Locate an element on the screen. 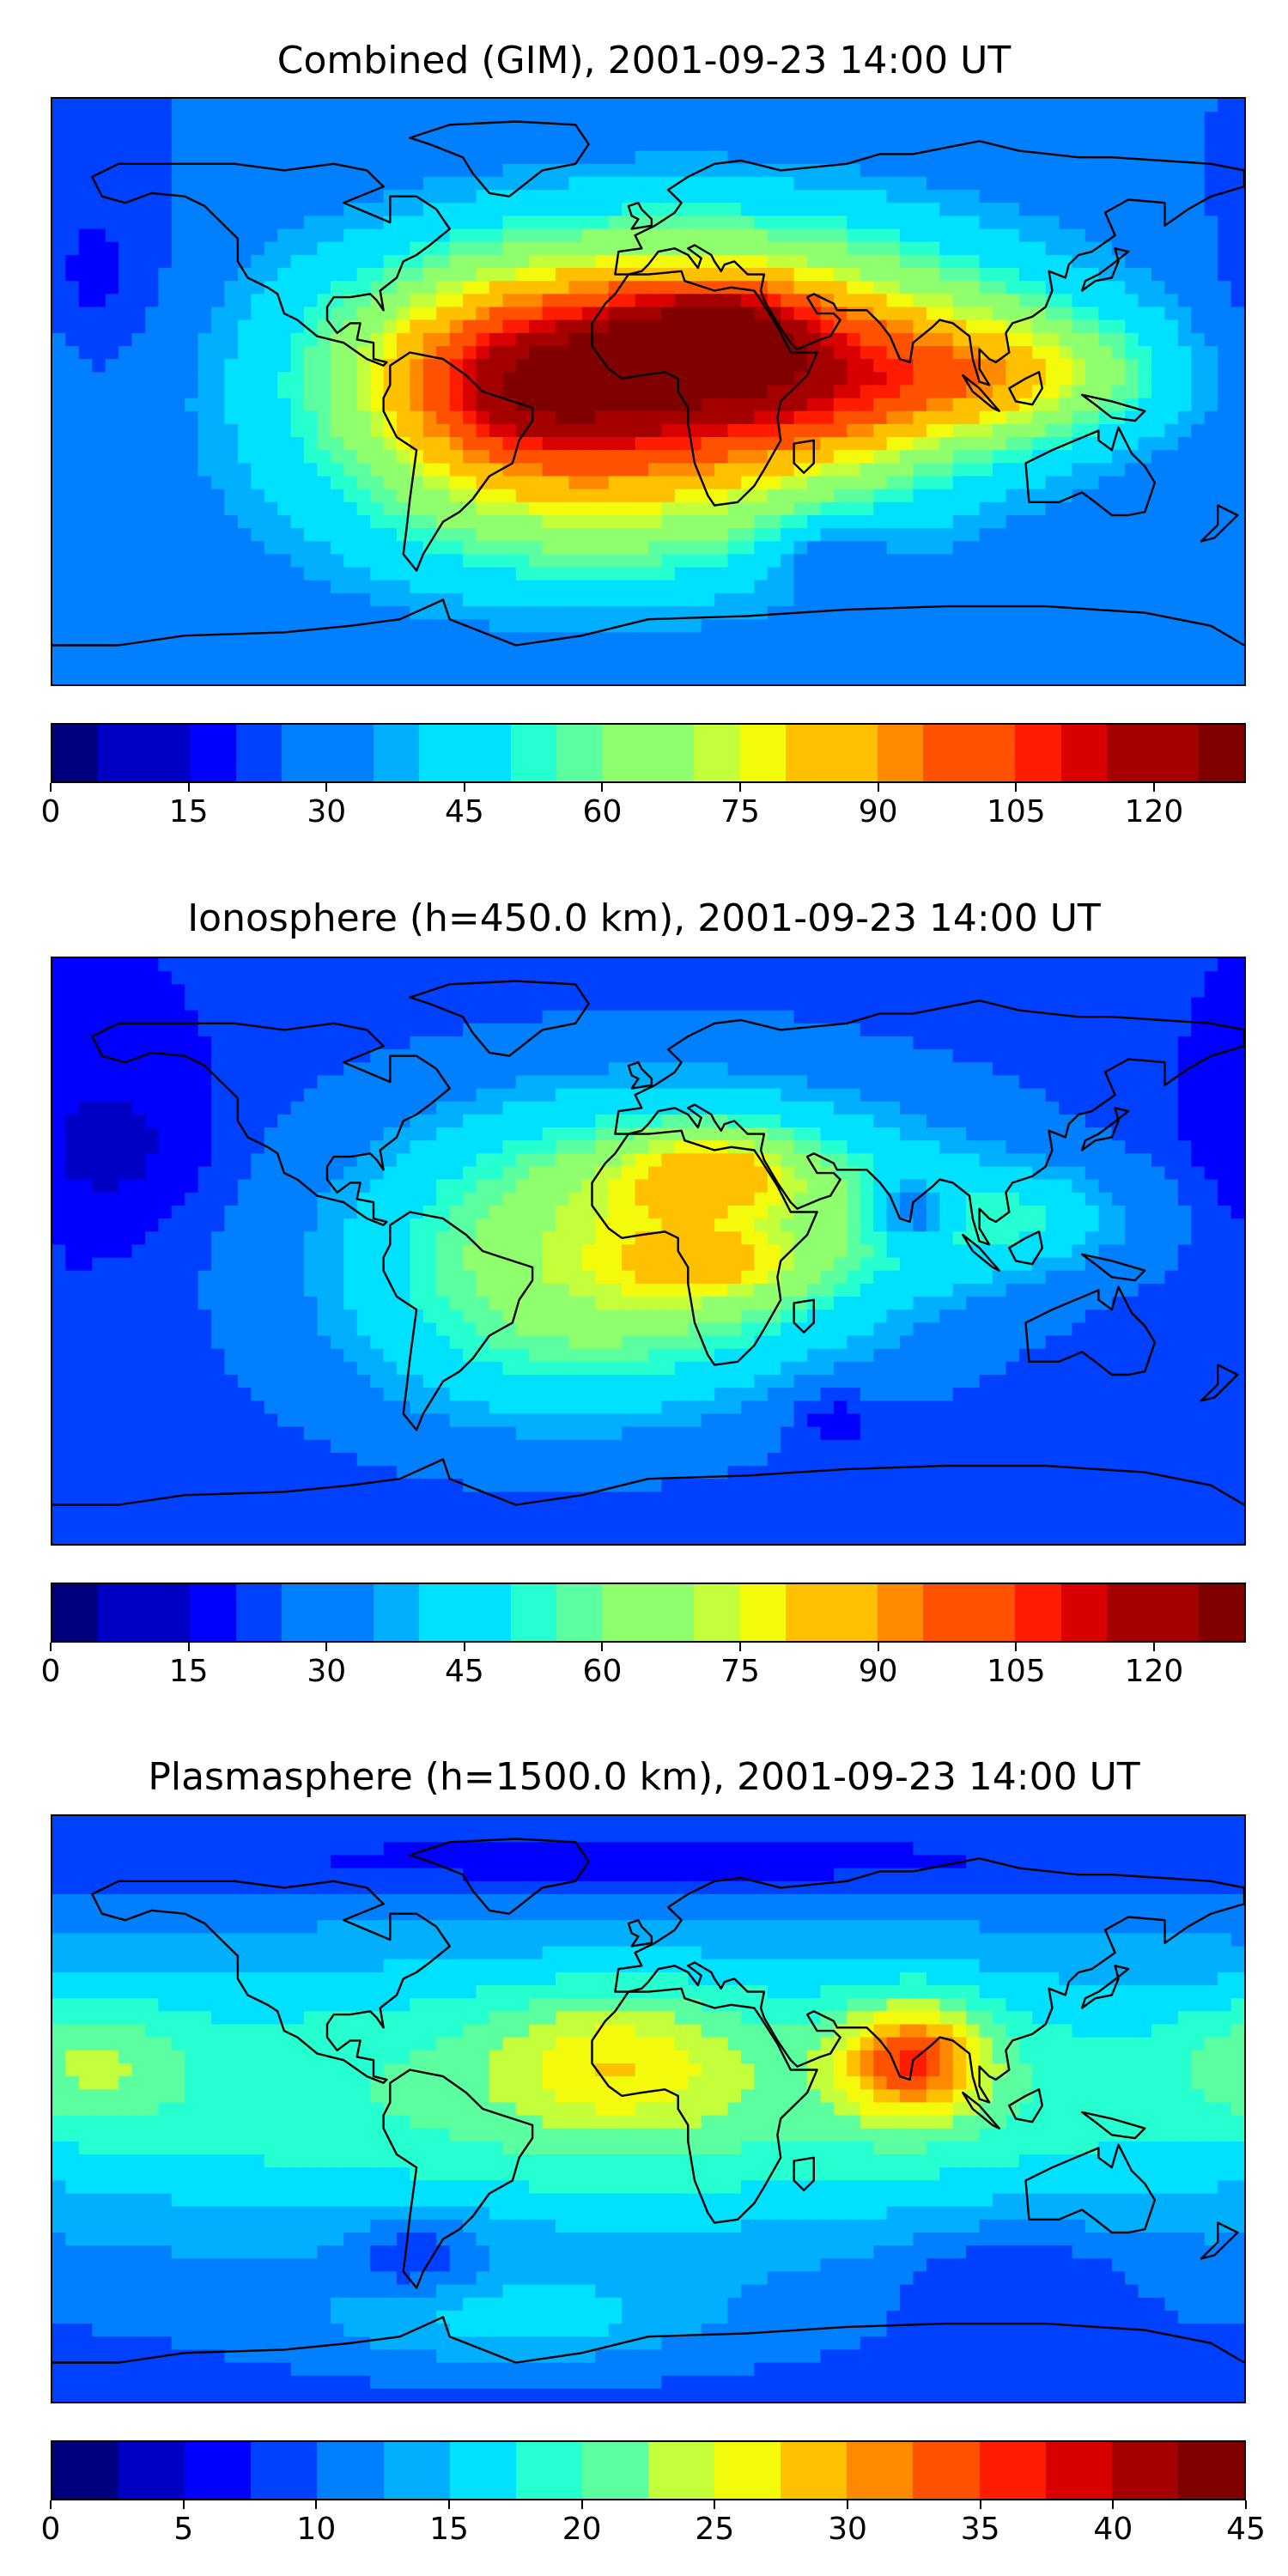  colorbar-tick-label: 10 is located at coordinates (316, 2529).